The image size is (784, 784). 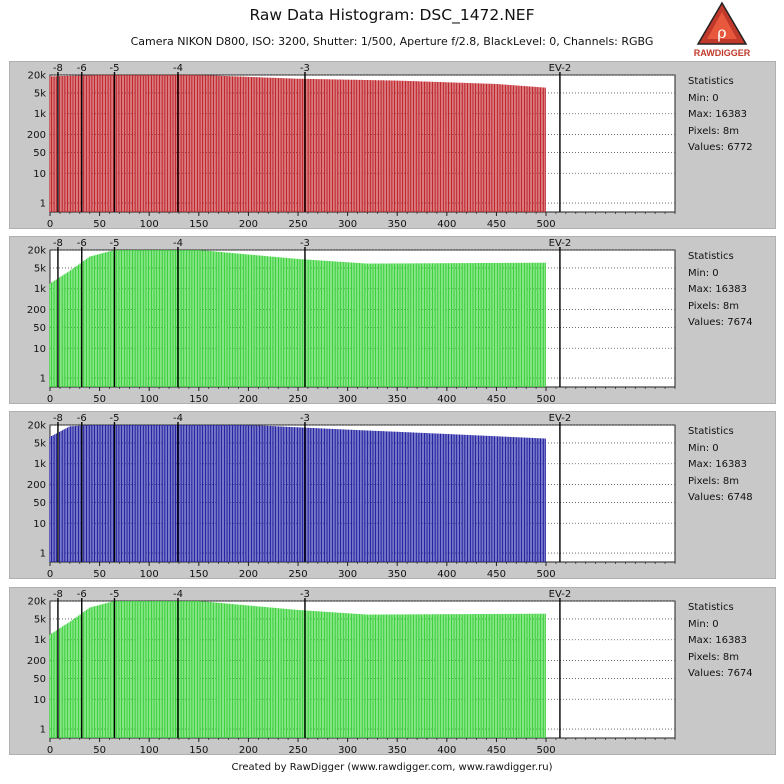 I want to click on svg-text: ρ, so click(x=721, y=32).